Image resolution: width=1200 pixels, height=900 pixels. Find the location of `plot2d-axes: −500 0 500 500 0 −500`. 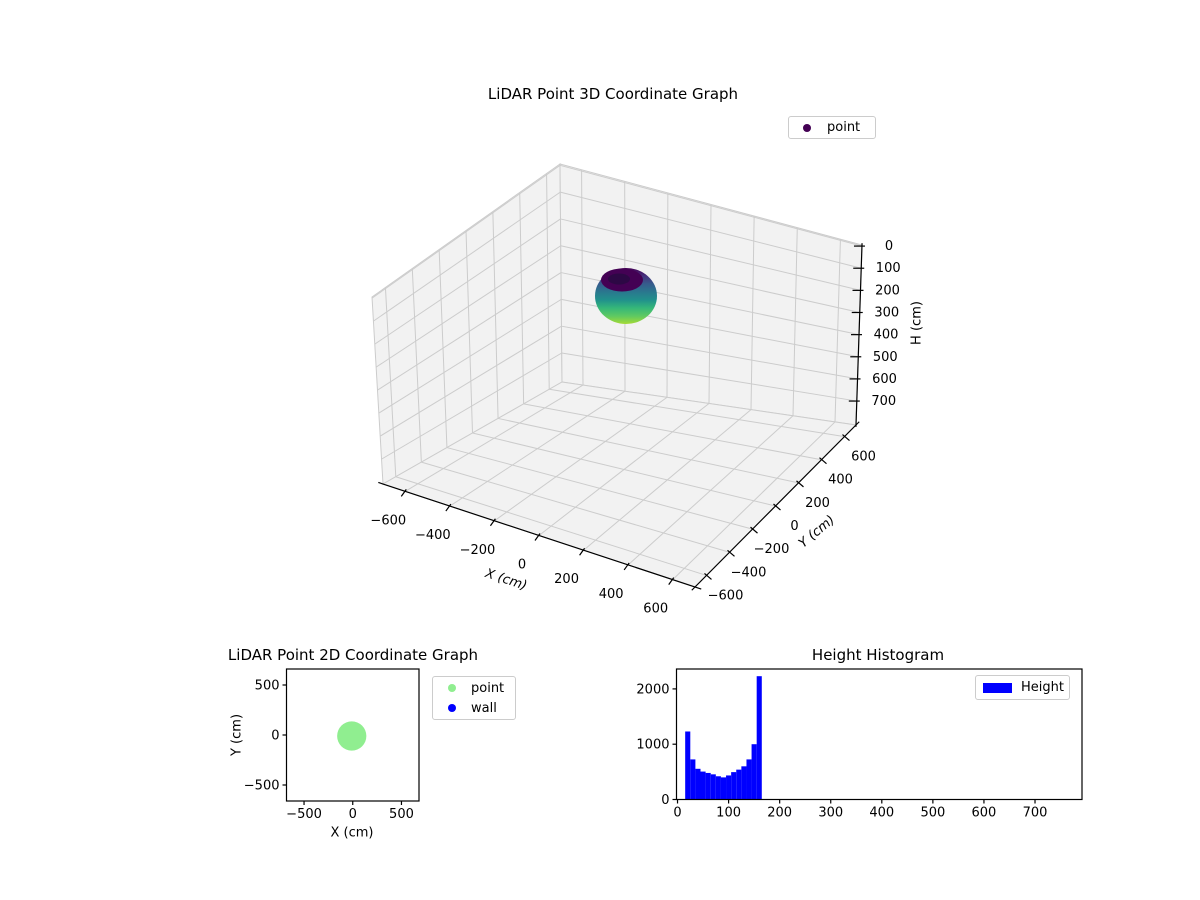

plot2d-axes: −500 0 500 500 0 −500 is located at coordinates (332, 745).